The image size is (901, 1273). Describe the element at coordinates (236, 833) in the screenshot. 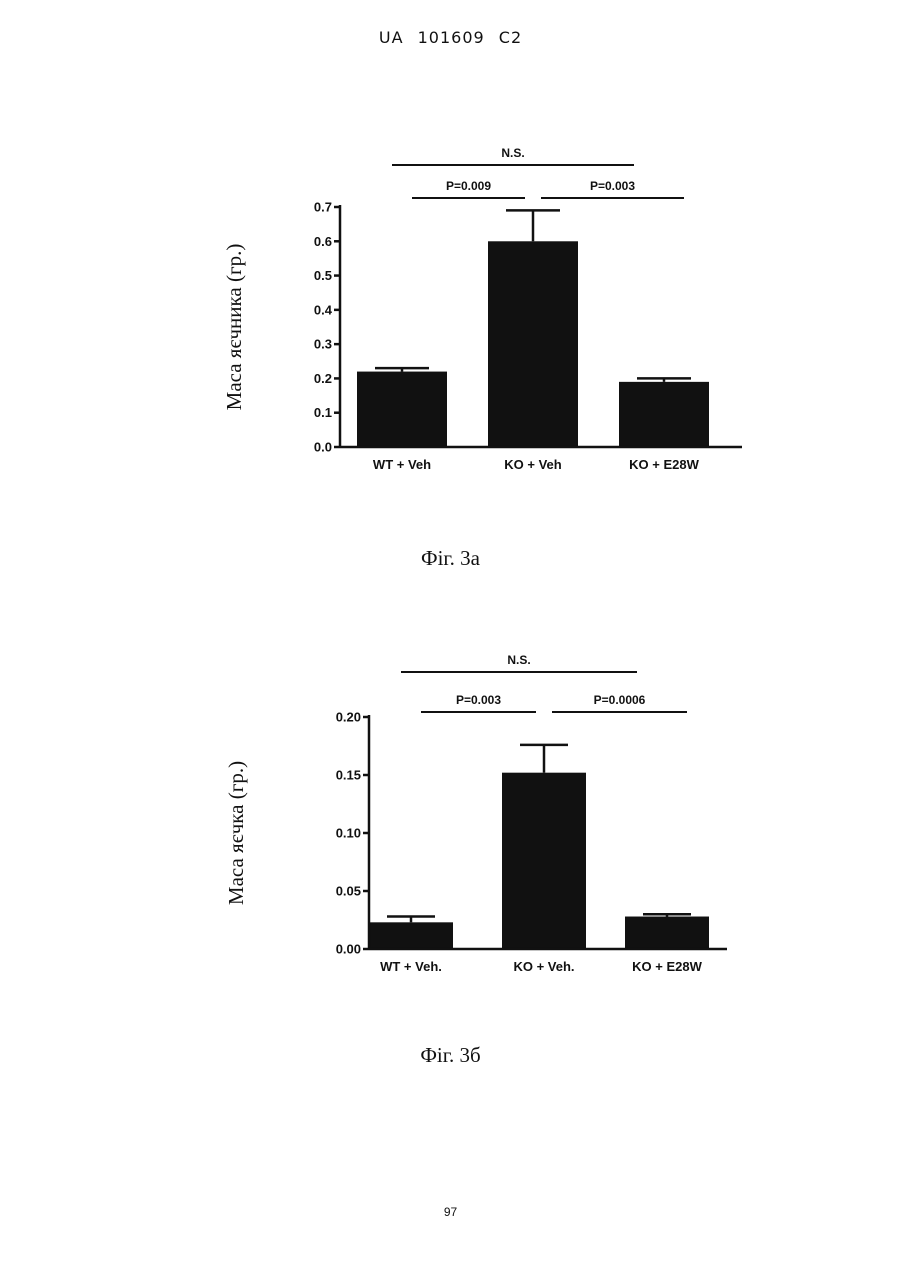

I see `y-axis-label: Маса яєчка (гр.)` at that location.